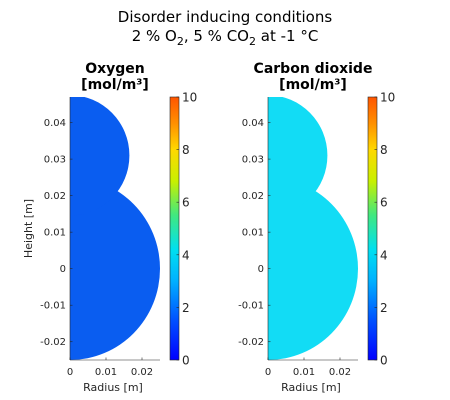  Describe the element at coordinates (384, 361) in the screenshot. I see `carbon-dioxide-colorbar-tick-label: 0` at that location.